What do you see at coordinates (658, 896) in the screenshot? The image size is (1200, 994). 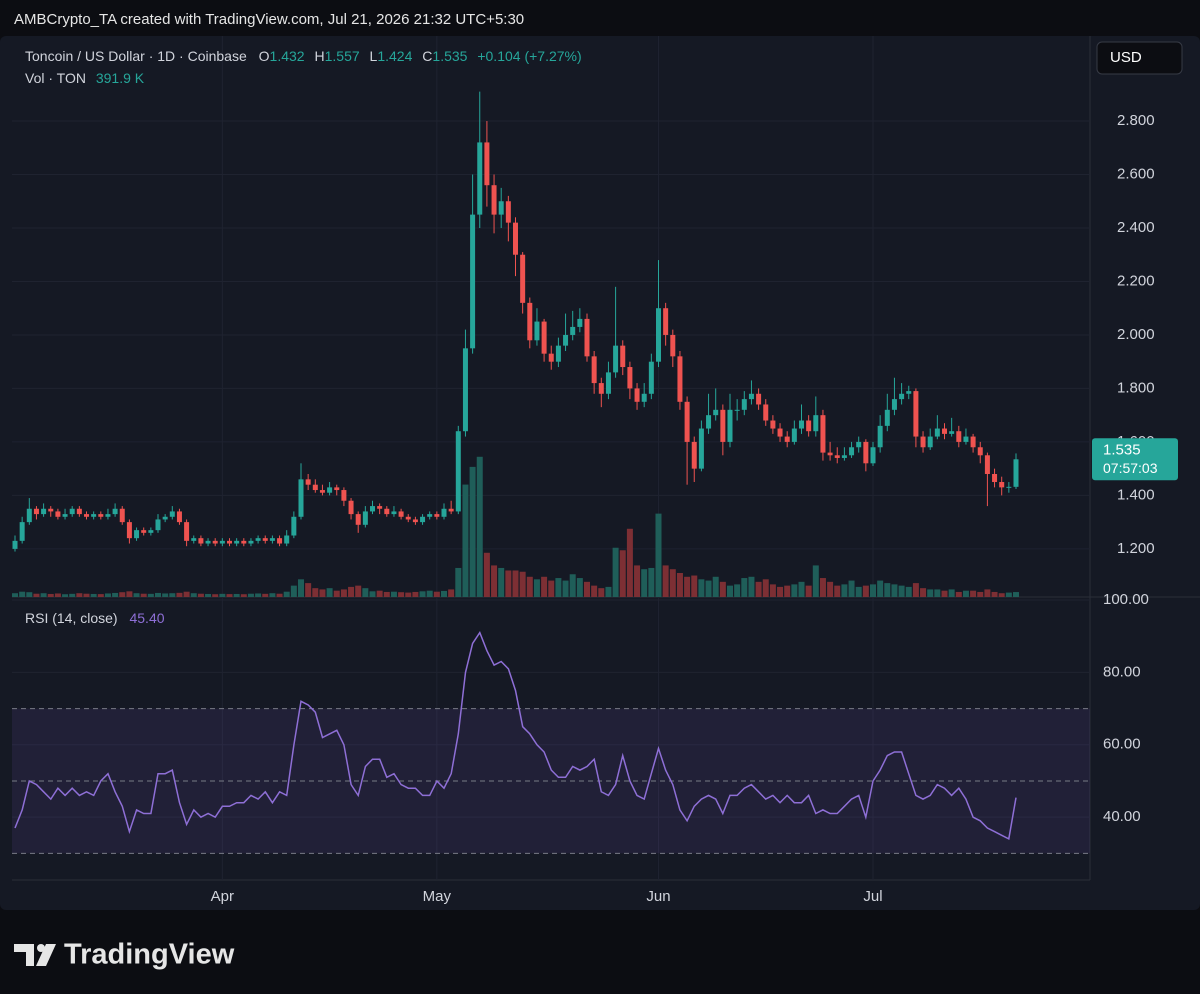 I see `x-tick-label: Jun` at bounding box center [658, 896].